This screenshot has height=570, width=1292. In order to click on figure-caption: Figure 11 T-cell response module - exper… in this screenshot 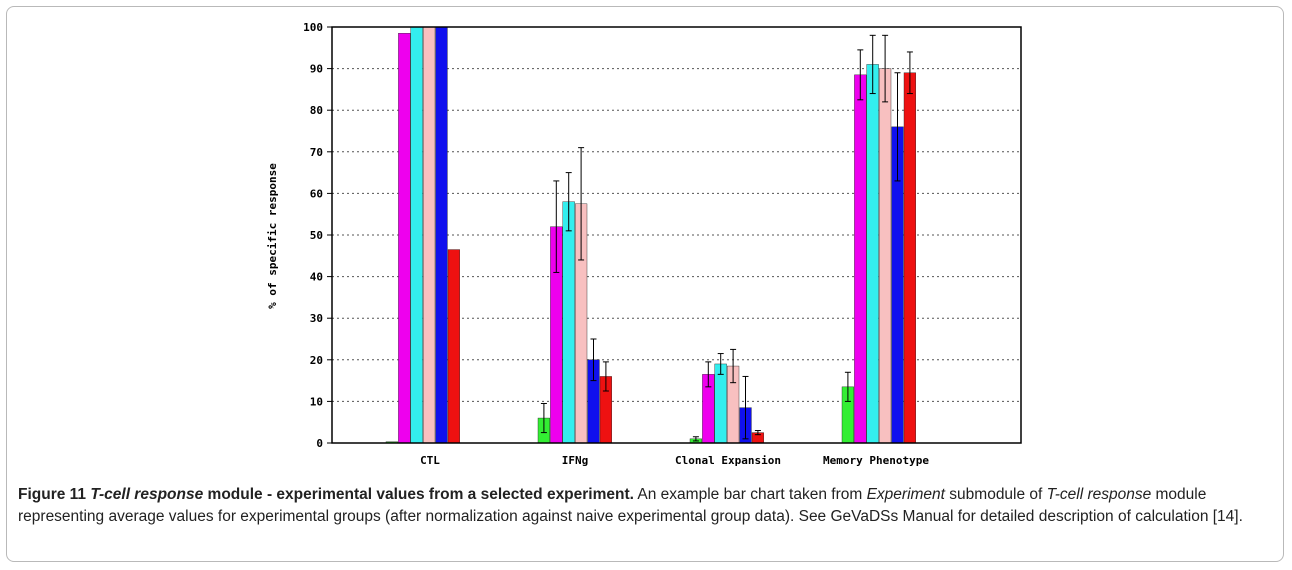, I will do `click(646, 506)`.